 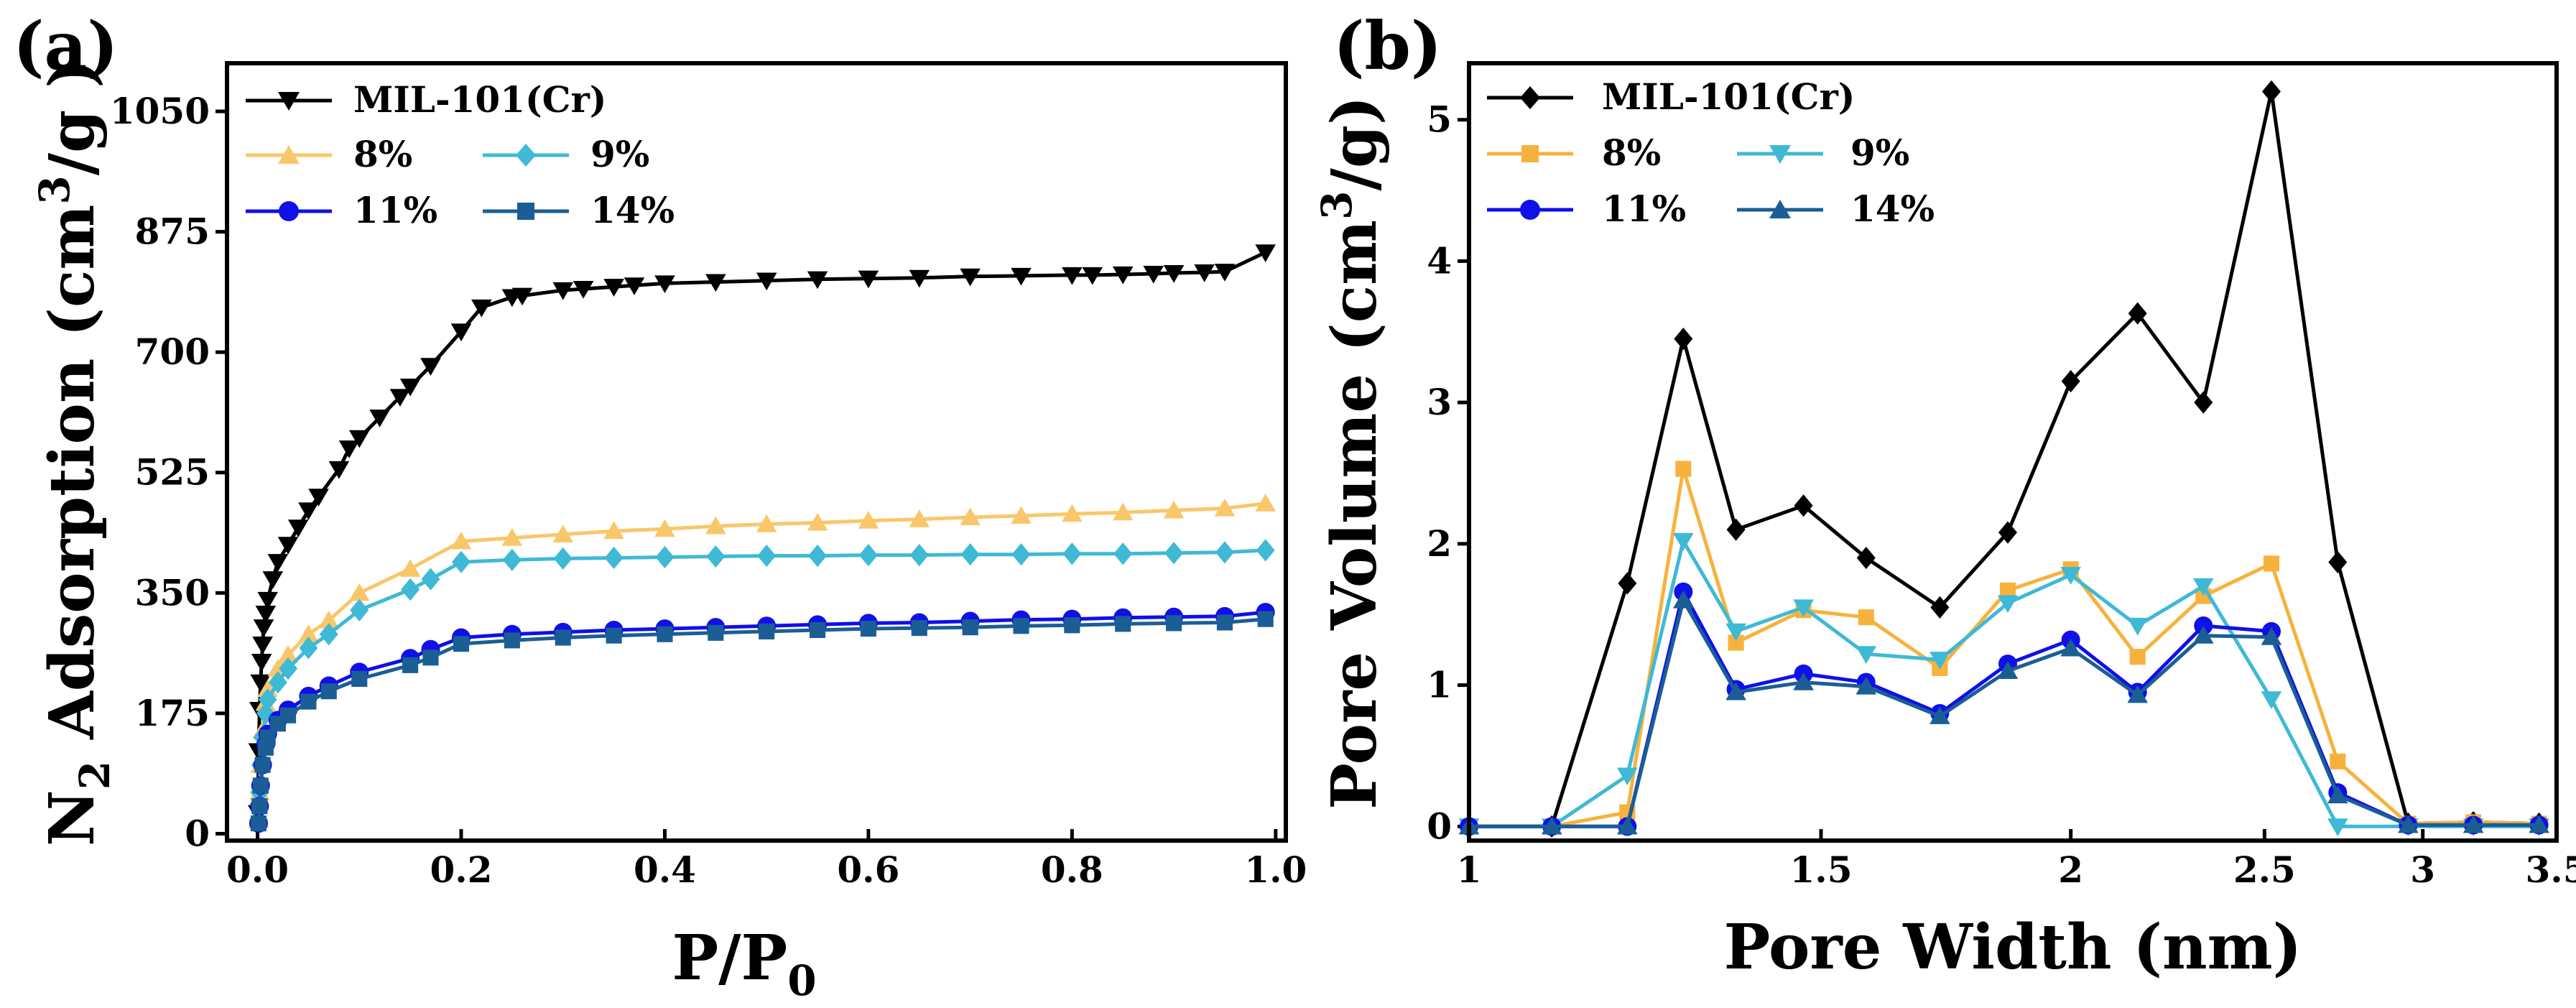 What do you see at coordinates (172, 713) in the screenshot?
I see `y-tick-label: 175` at bounding box center [172, 713].